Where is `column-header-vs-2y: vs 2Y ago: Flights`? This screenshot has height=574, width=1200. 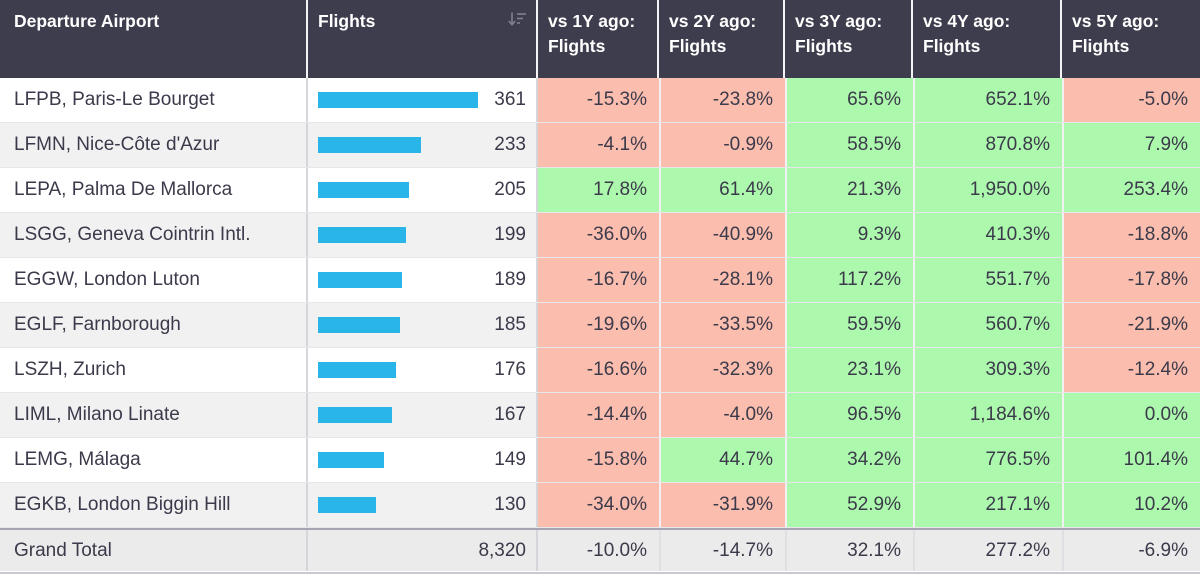 column-header-vs-2y: vs 2Y ago: Flights is located at coordinates (722, 39).